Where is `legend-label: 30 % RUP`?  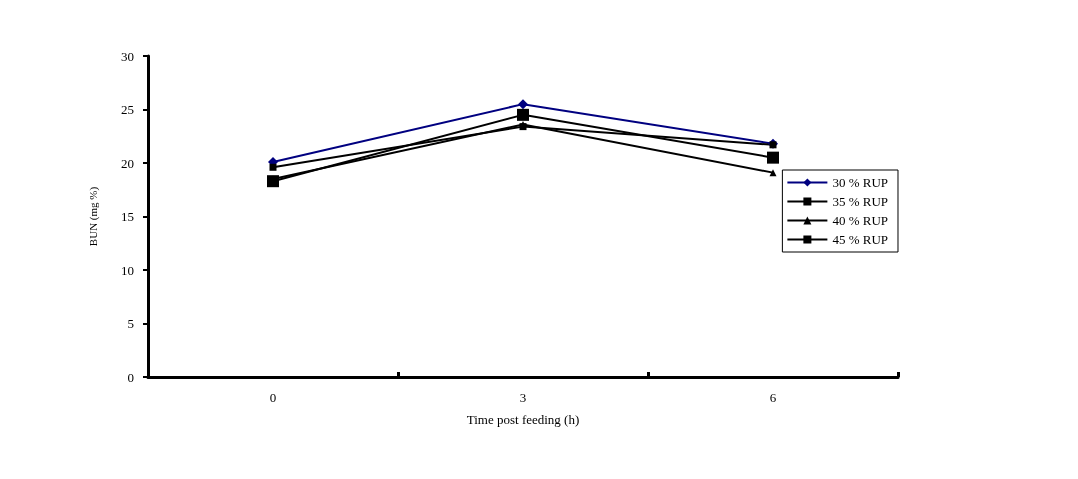 legend-label: 30 % RUP is located at coordinates (860, 182).